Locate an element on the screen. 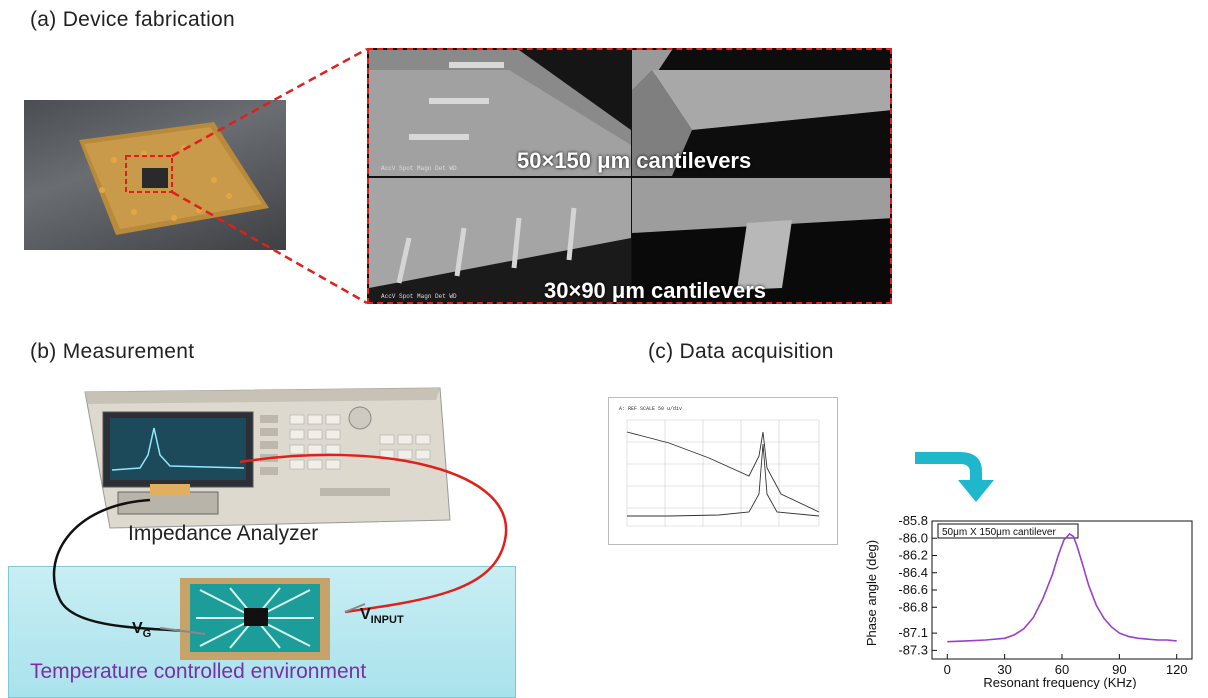 Image resolution: width=1208 pixels, height=698 pixels. sem-label-50x150: 50×150 μm cantilevers is located at coordinates (634, 160).